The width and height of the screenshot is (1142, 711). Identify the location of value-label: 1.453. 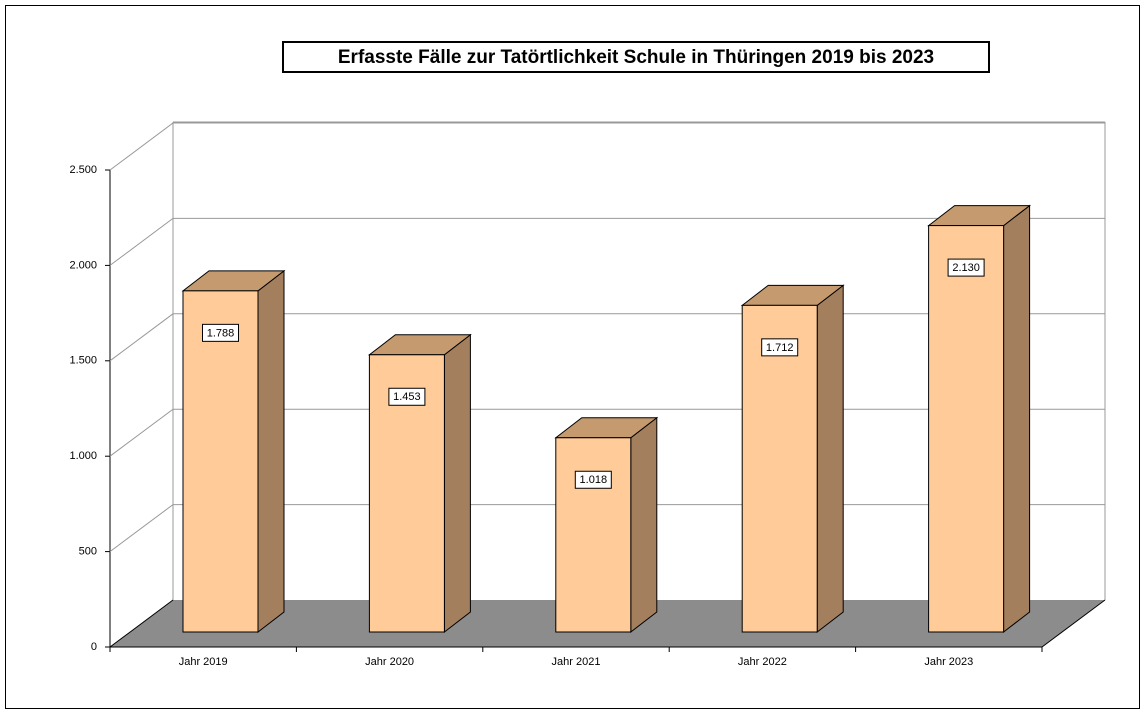
(407, 397).